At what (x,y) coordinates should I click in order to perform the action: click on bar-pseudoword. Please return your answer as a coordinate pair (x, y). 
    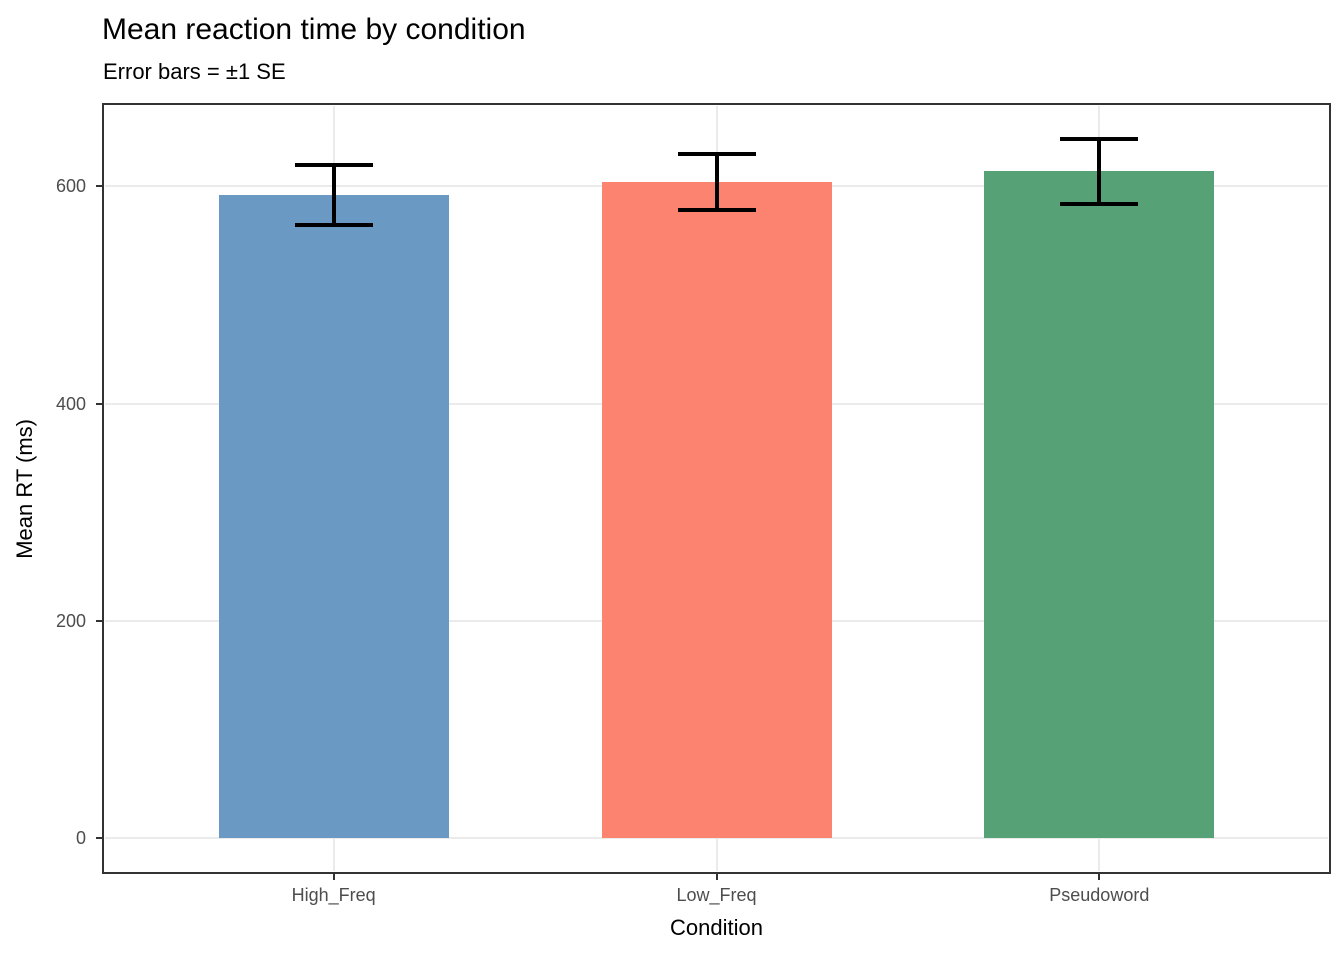
    Looking at the image, I should click on (1099, 504).